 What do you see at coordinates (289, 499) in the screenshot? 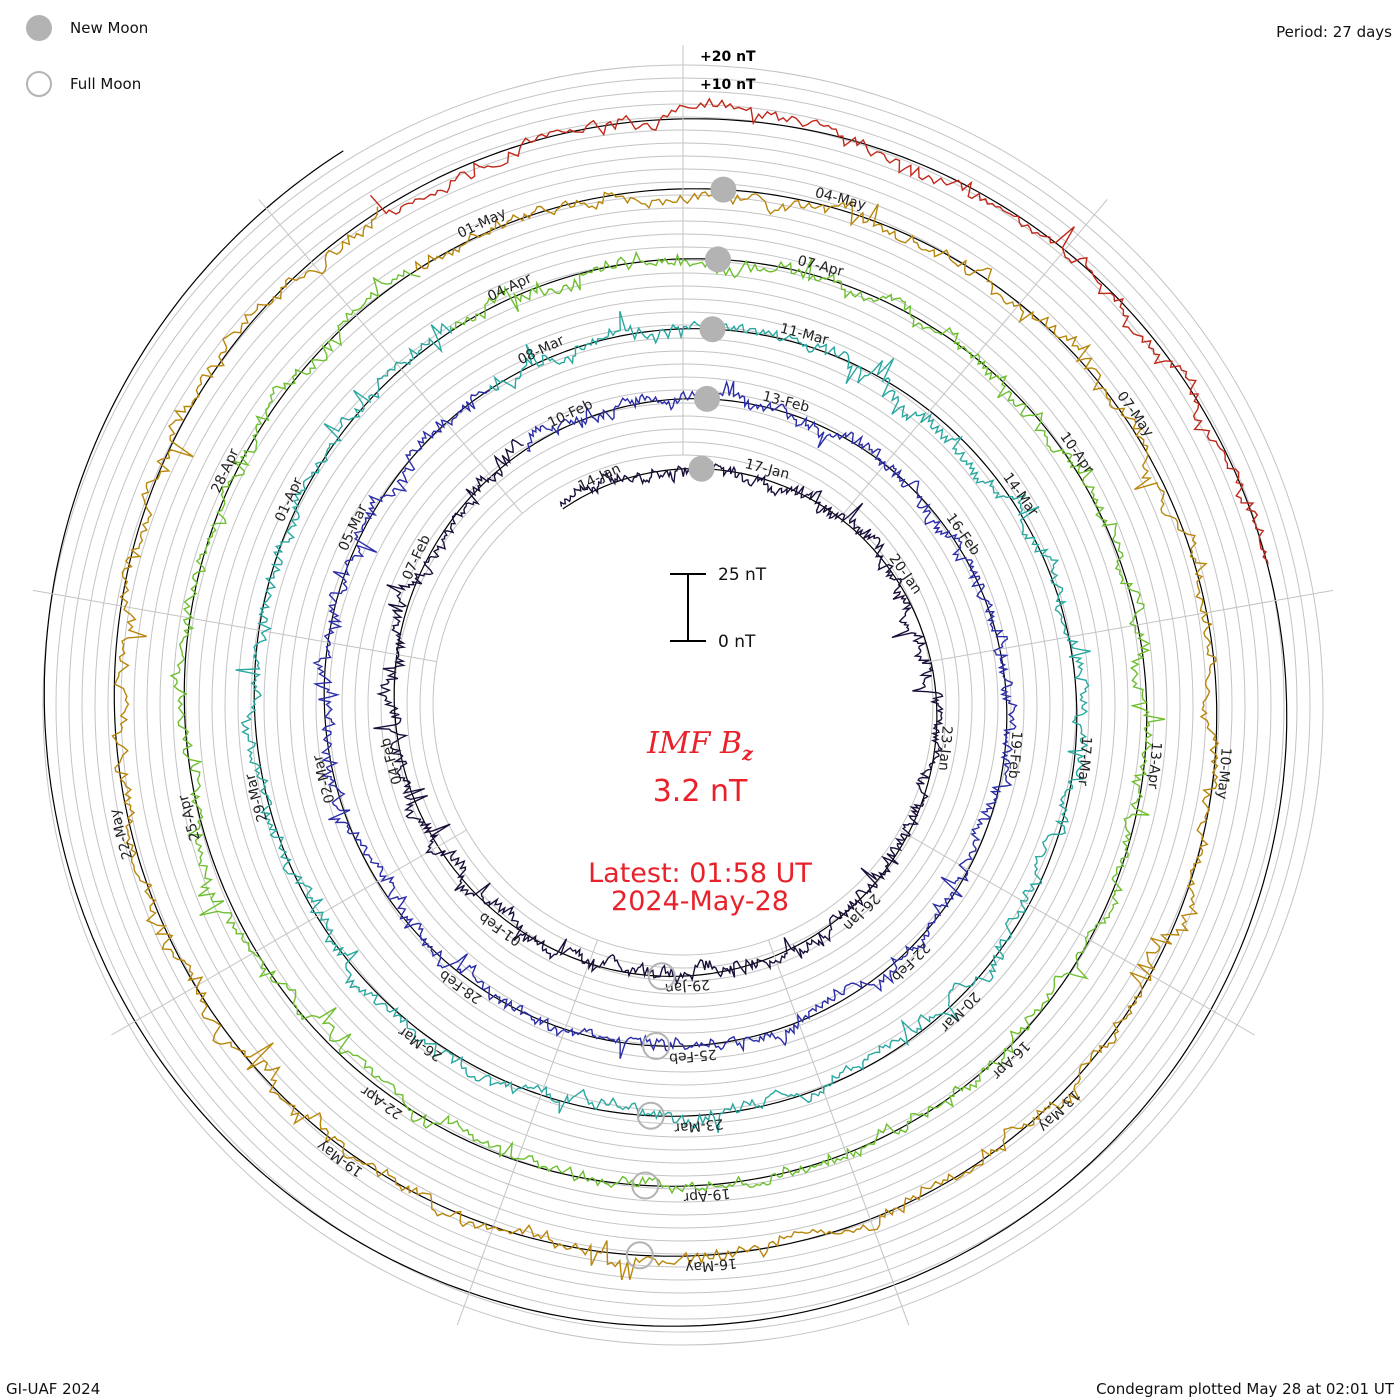
I see `date-label: 01-Apr` at bounding box center [289, 499].